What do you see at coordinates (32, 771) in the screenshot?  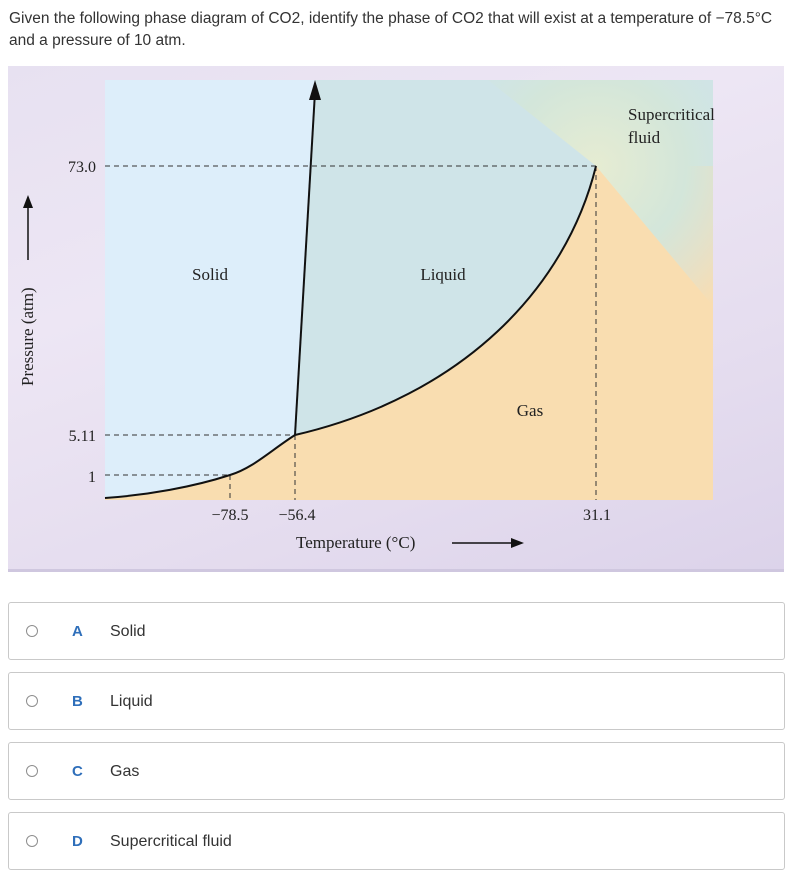 I see `radio-button-c` at bounding box center [32, 771].